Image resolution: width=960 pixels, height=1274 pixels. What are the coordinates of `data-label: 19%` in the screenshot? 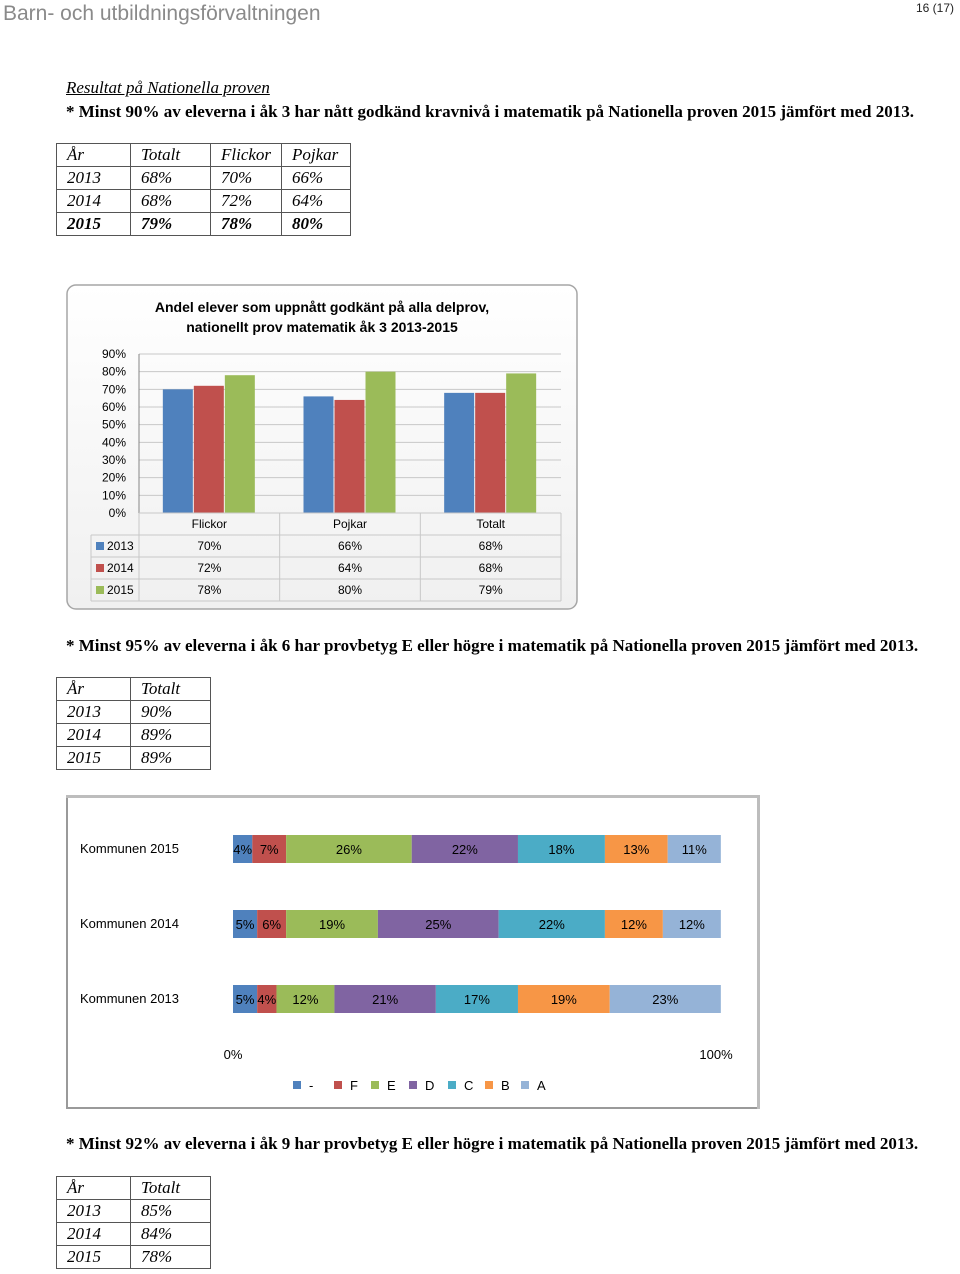 It's located at (564, 999).